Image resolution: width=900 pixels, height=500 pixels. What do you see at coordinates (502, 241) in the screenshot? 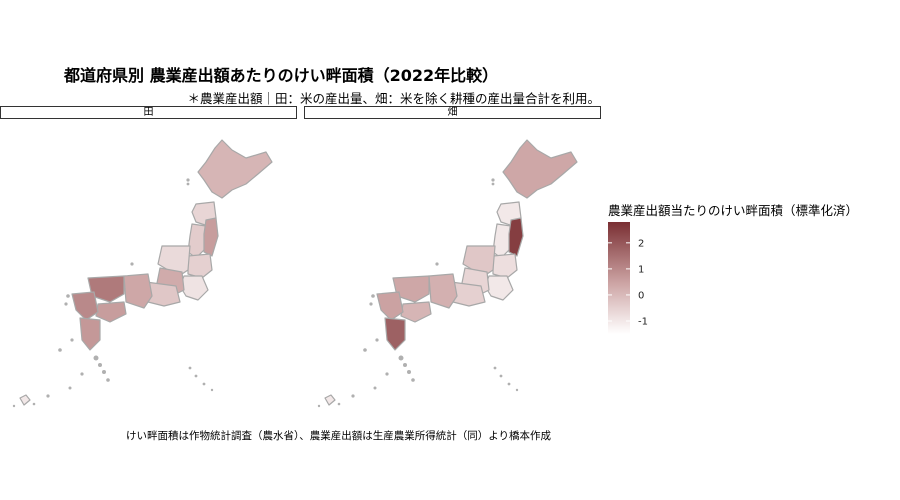
I see `region-tohoku-west-field` at bounding box center [502, 241].